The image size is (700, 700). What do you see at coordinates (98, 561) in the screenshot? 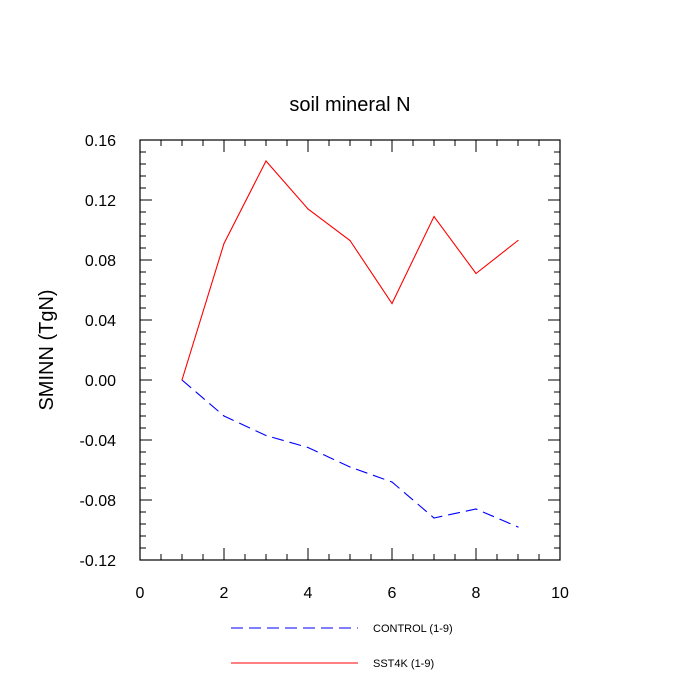
I see `y-tick-label: -0.12` at bounding box center [98, 561].